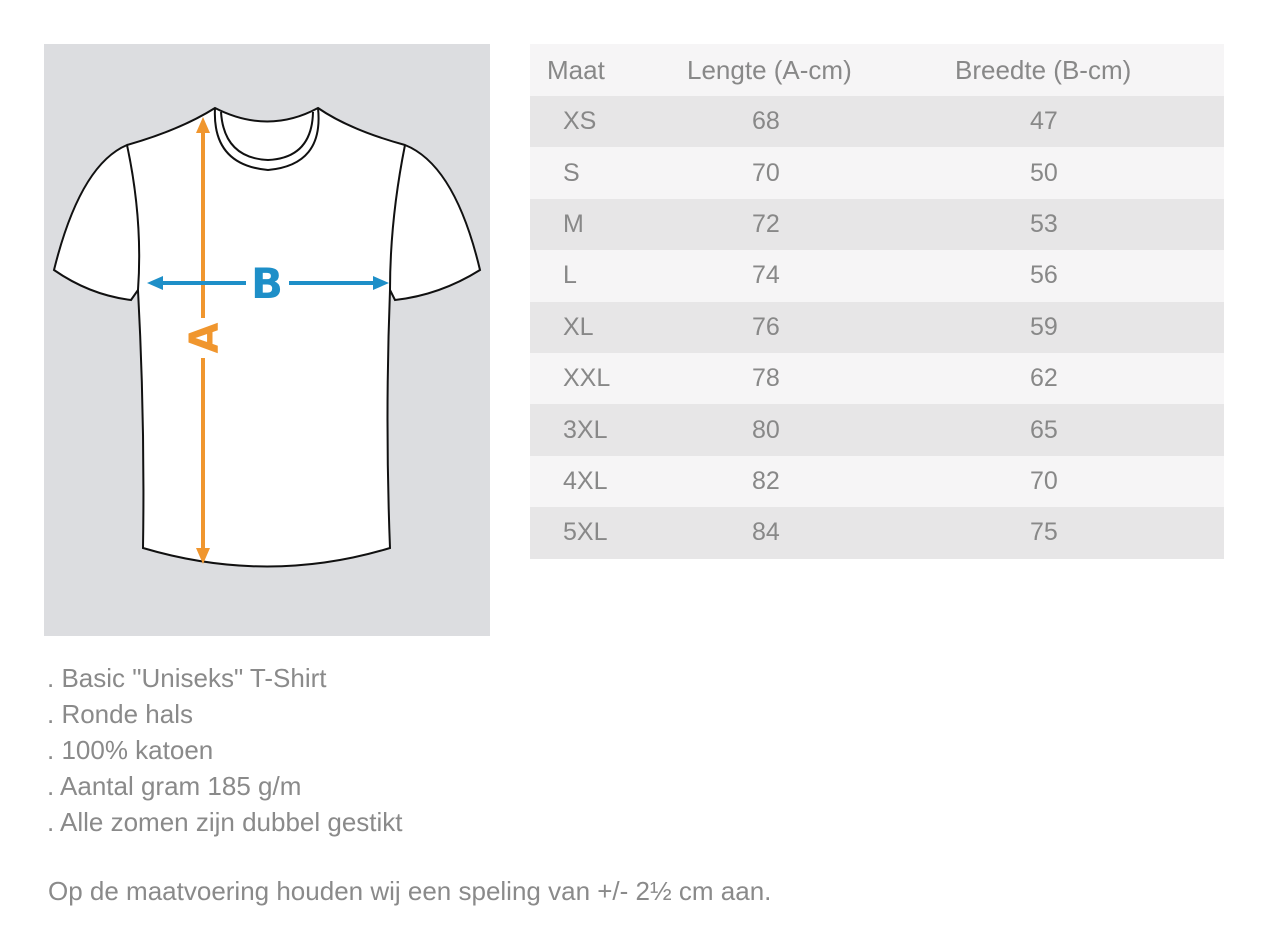 The height and width of the screenshot is (935, 1274). I want to click on width-cell: 70, so click(1044, 480).